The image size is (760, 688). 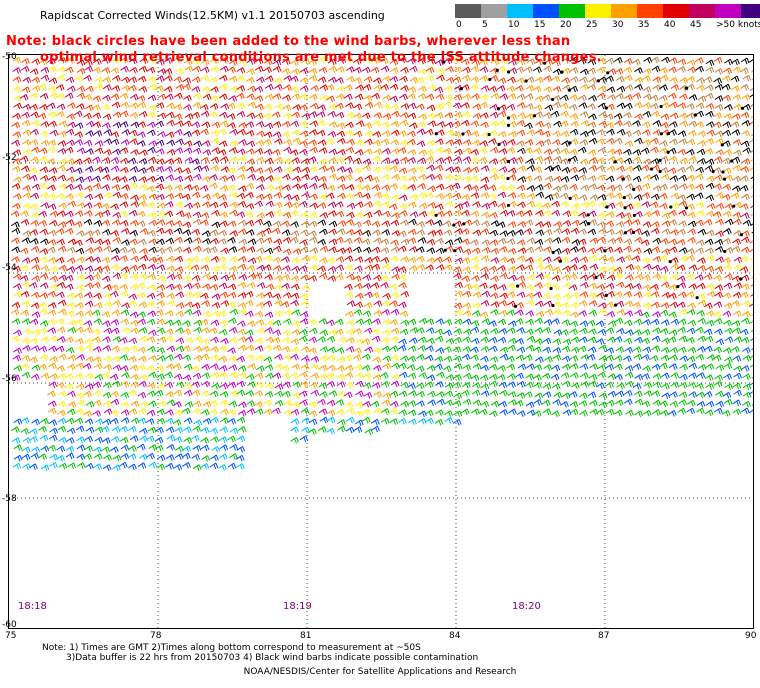 I want to click on lon-label: 90, so click(x=751, y=636).